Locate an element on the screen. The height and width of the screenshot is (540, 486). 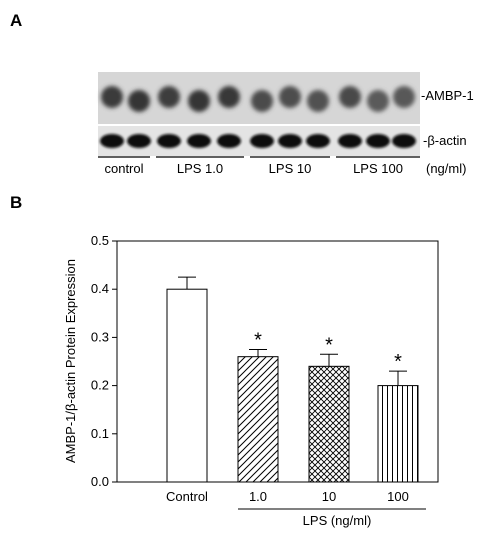
y-tick-label: 0.1 is located at coordinates (100, 433).